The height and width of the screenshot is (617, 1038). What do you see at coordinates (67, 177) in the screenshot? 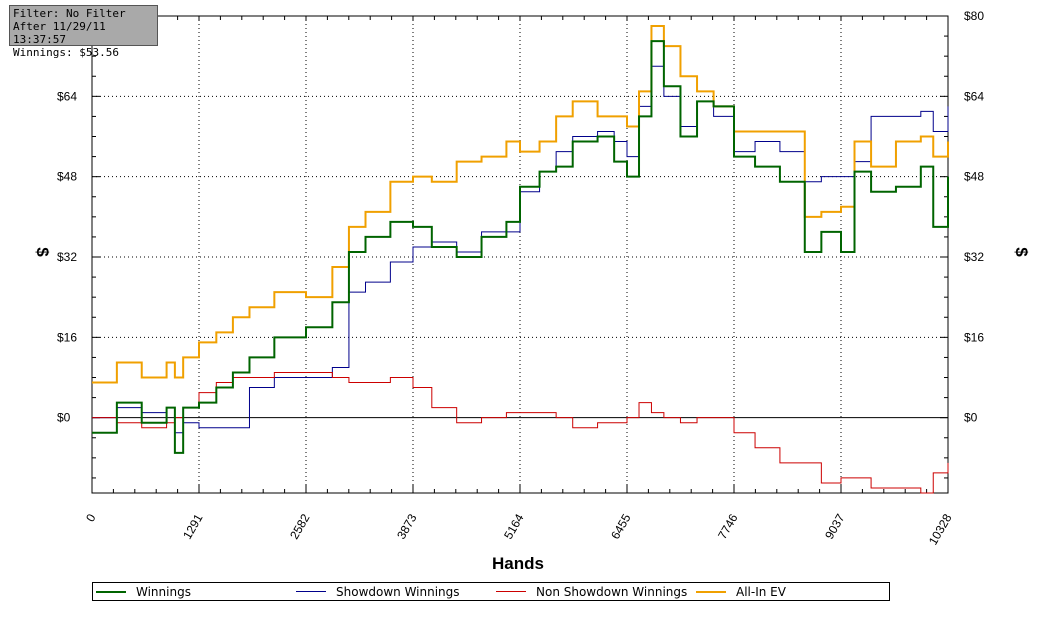
I see `y-tick-label-left: $48` at bounding box center [67, 177].